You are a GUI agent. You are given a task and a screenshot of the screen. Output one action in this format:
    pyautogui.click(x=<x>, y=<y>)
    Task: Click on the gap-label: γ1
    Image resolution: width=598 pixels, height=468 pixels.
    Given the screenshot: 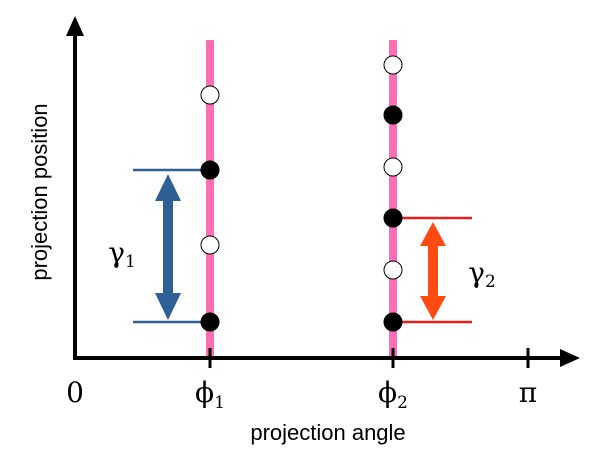 What is the action you would take?
    pyautogui.click(x=122, y=254)
    